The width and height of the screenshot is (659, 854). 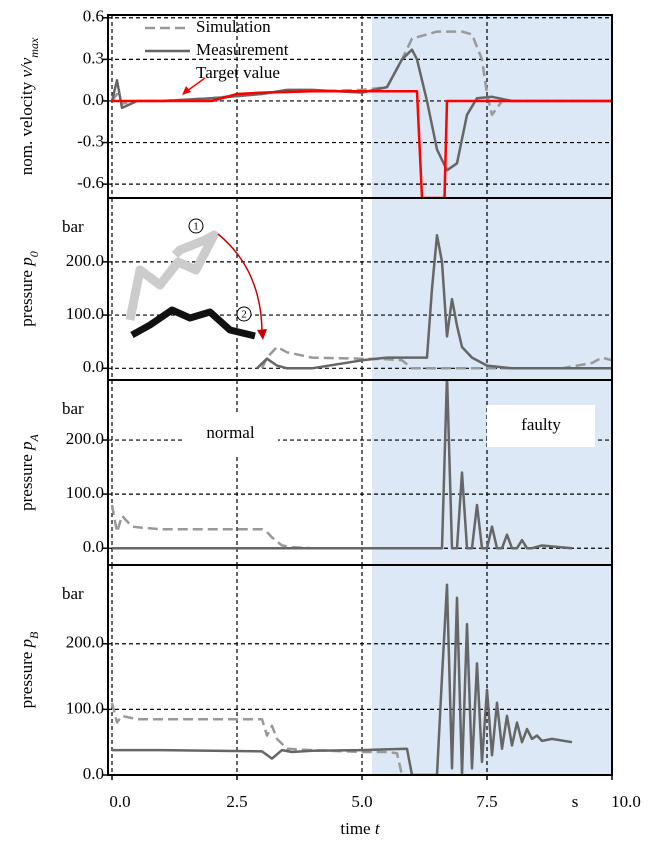 I want to click on inset-marker-label: 1, so click(x=196, y=227).